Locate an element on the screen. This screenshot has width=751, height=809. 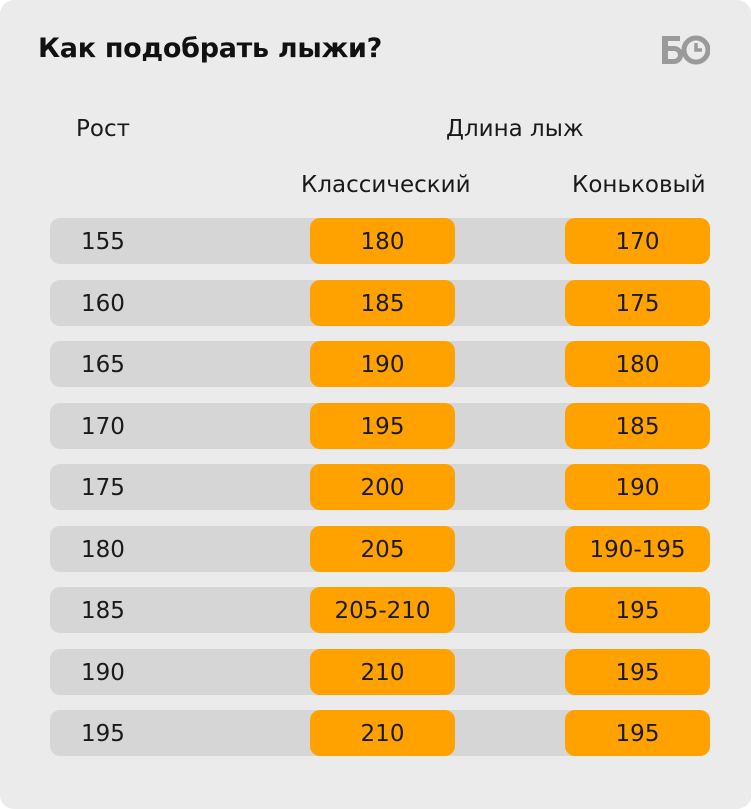
table-row: 155 180 170 is located at coordinates (380, 241).